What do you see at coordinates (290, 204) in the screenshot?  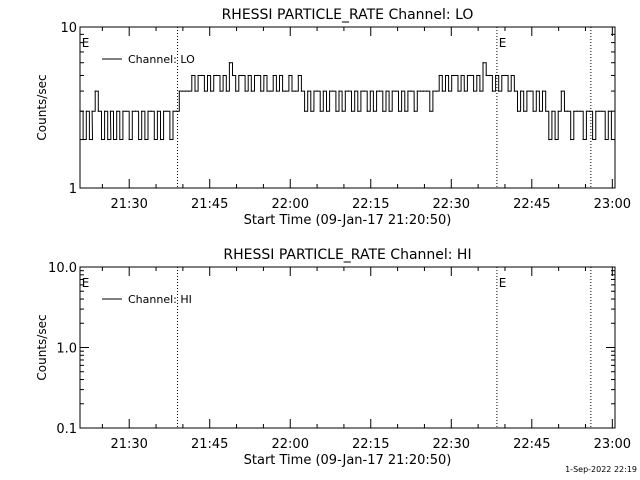 I see `x-tick-label: 22:00` at bounding box center [290, 204].